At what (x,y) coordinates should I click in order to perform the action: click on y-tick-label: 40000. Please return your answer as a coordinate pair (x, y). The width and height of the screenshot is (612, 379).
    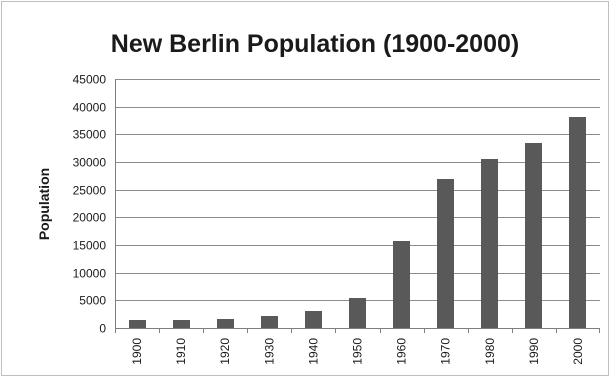
    Looking at the image, I should click on (90, 108).